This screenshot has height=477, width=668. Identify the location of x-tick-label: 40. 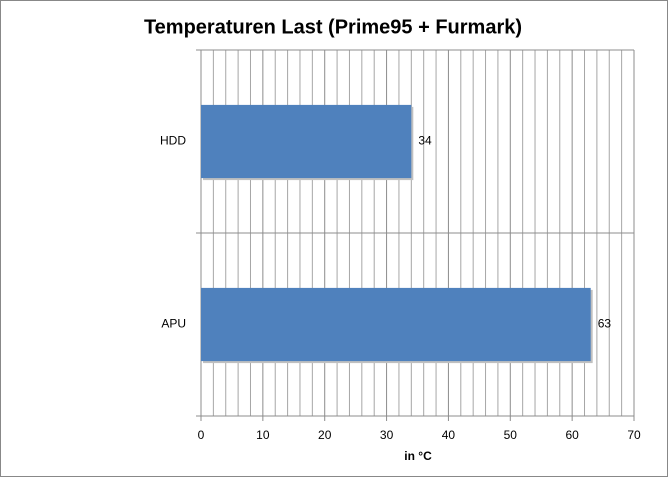
(449, 435).